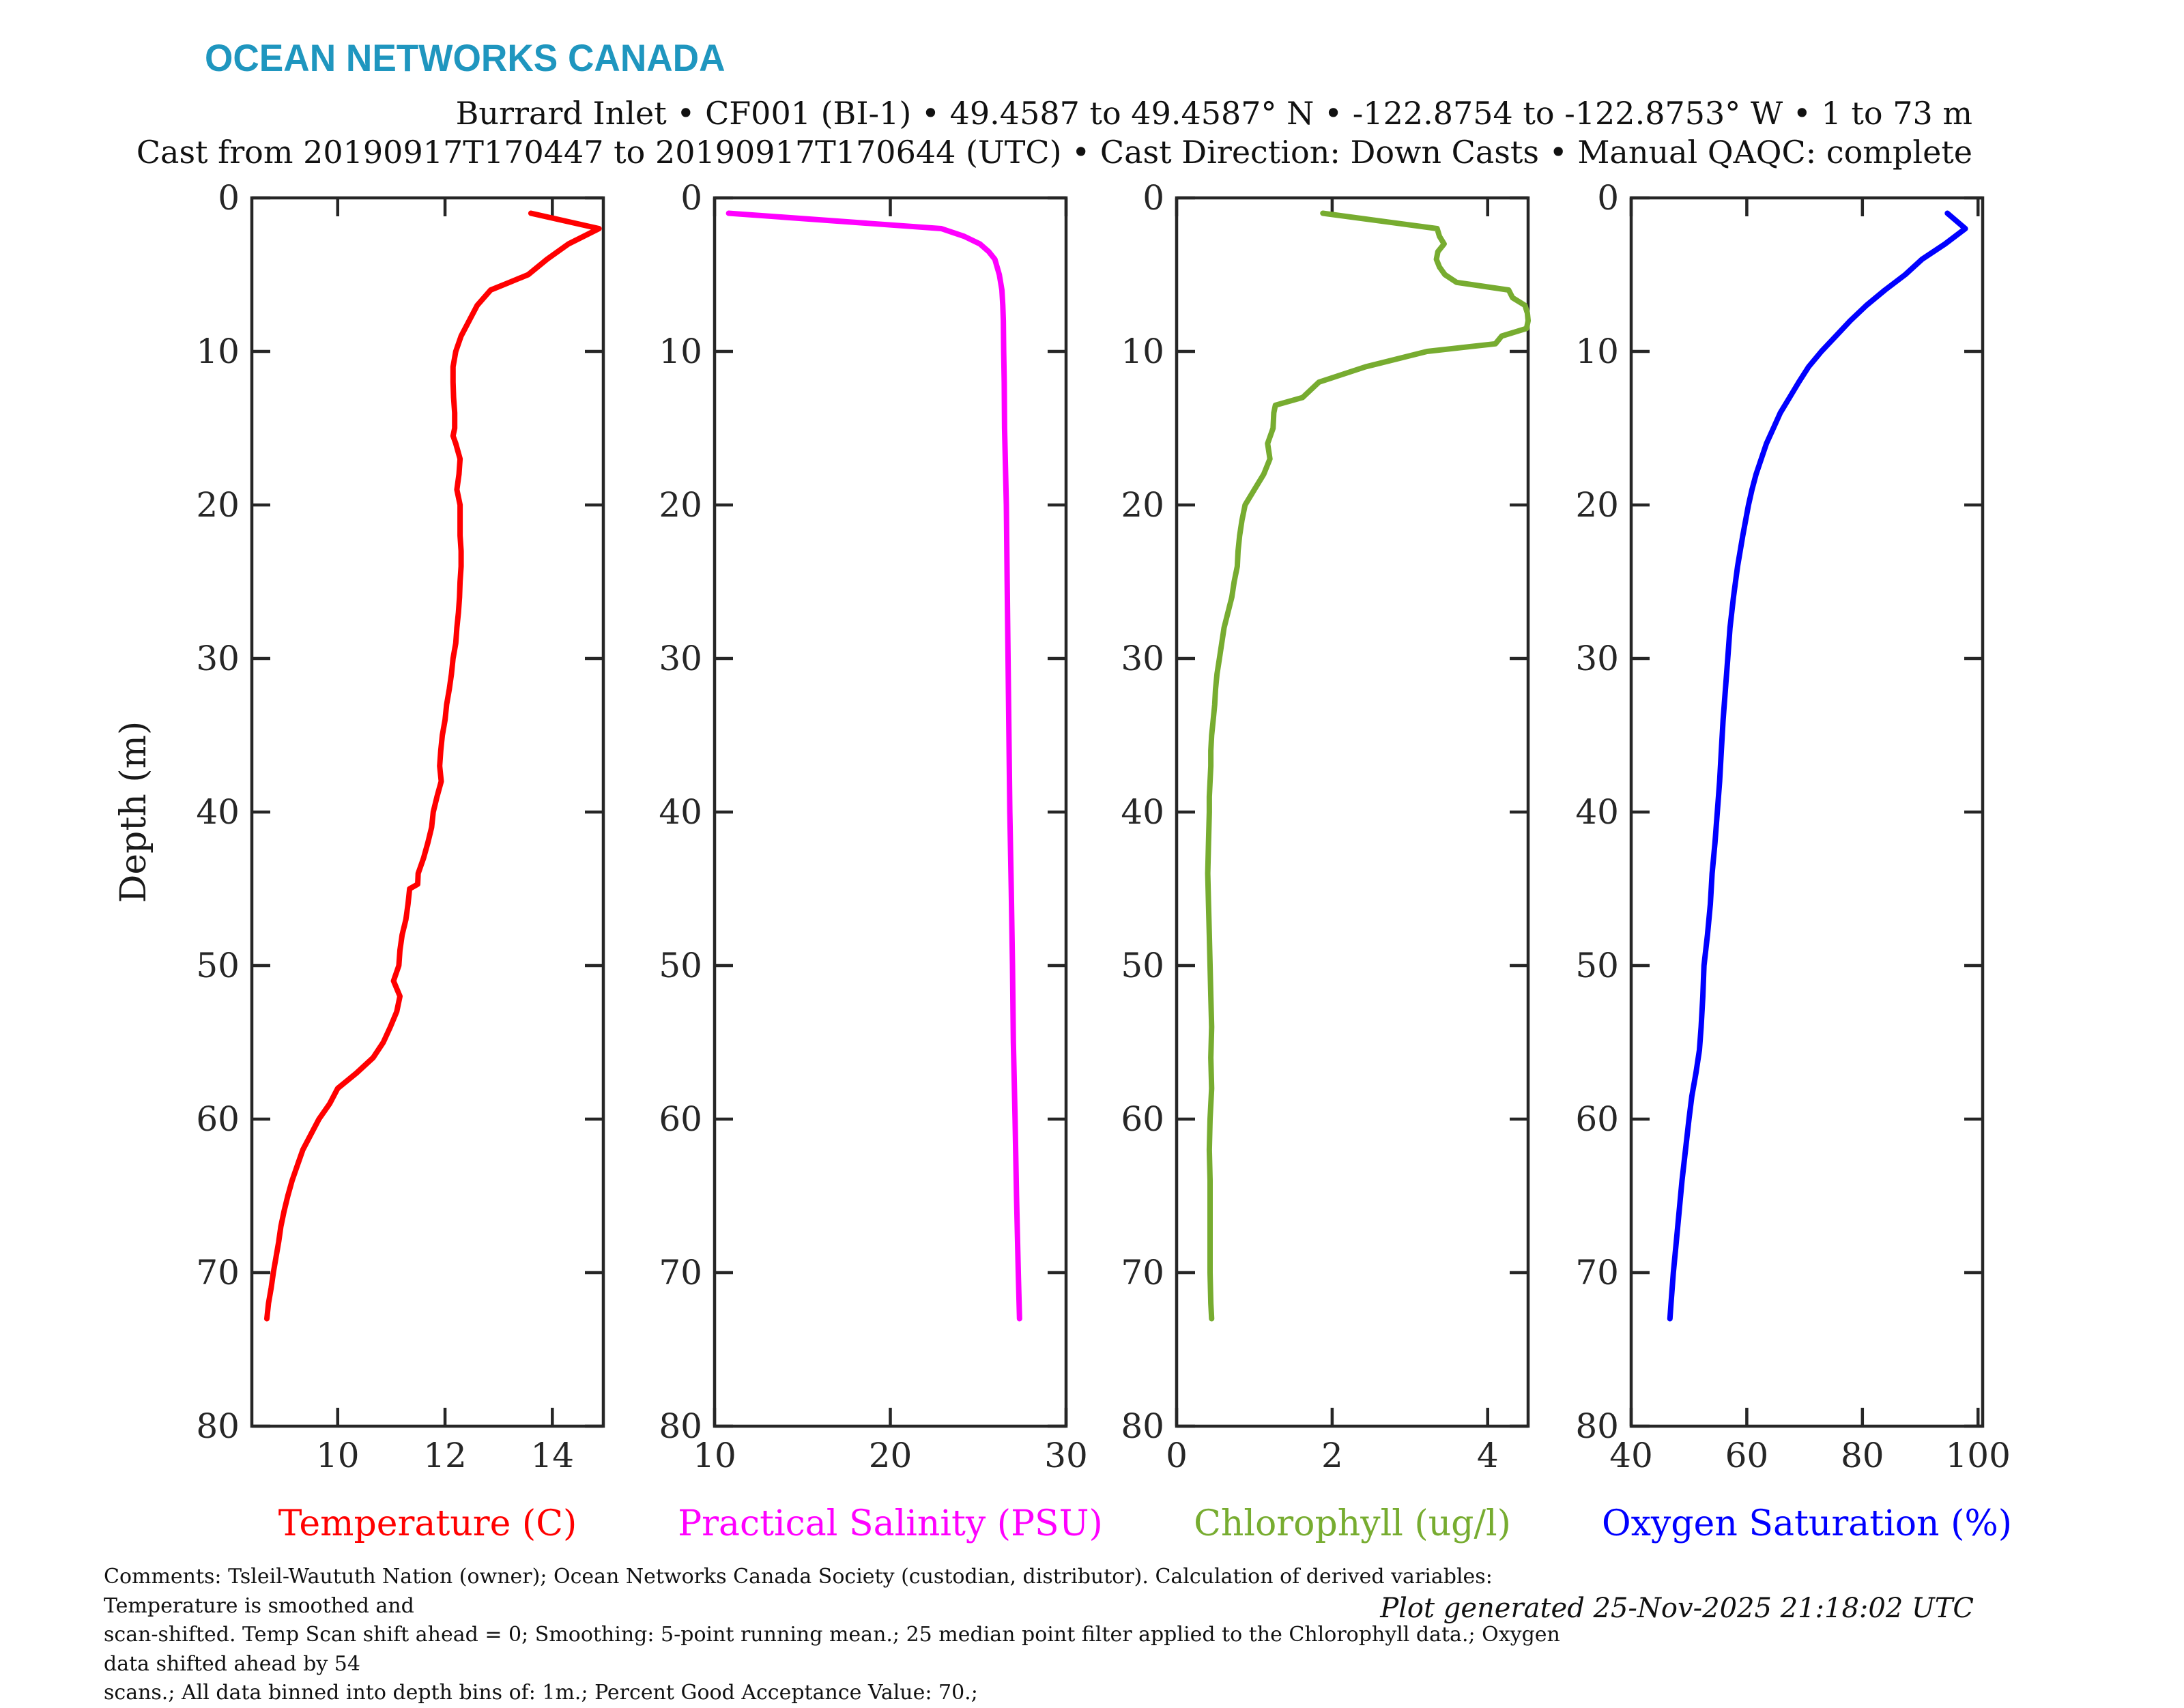 This screenshot has height=1708, width=2184. I want to click on x-tick-label: 30, so click(1066, 1455).